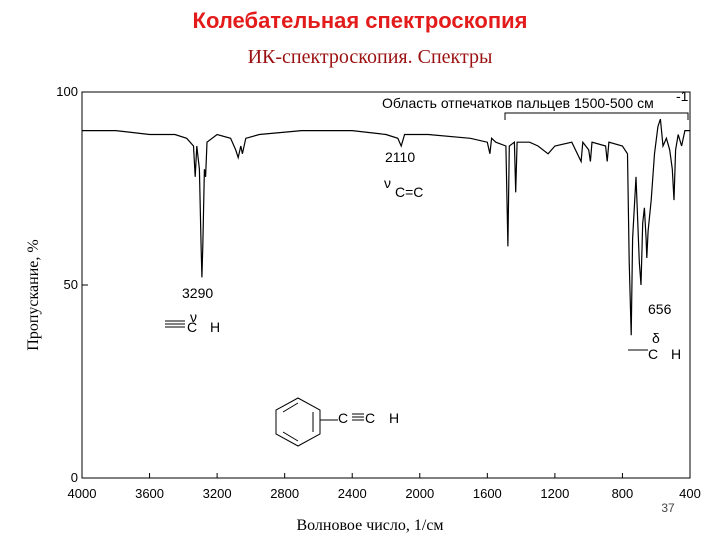  What do you see at coordinates (419, 493) in the screenshot?
I see `x-tick-label: 2000` at bounding box center [419, 493].